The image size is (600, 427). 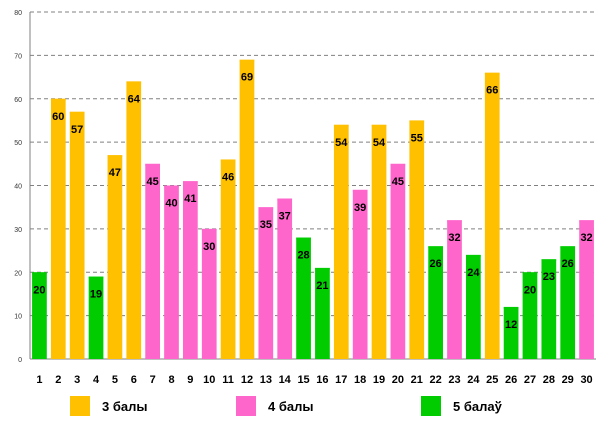 What do you see at coordinates (228, 380) in the screenshot?
I see `x-tick-label: 11` at bounding box center [228, 380].